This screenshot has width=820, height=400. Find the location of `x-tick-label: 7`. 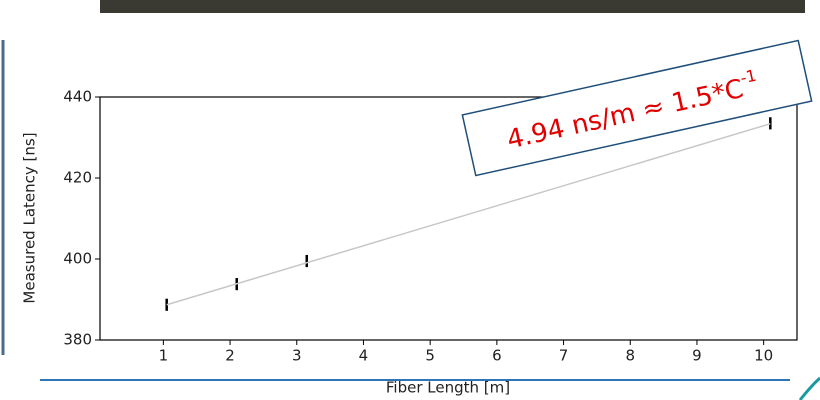

x-tick-label: 7 is located at coordinates (564, 356).